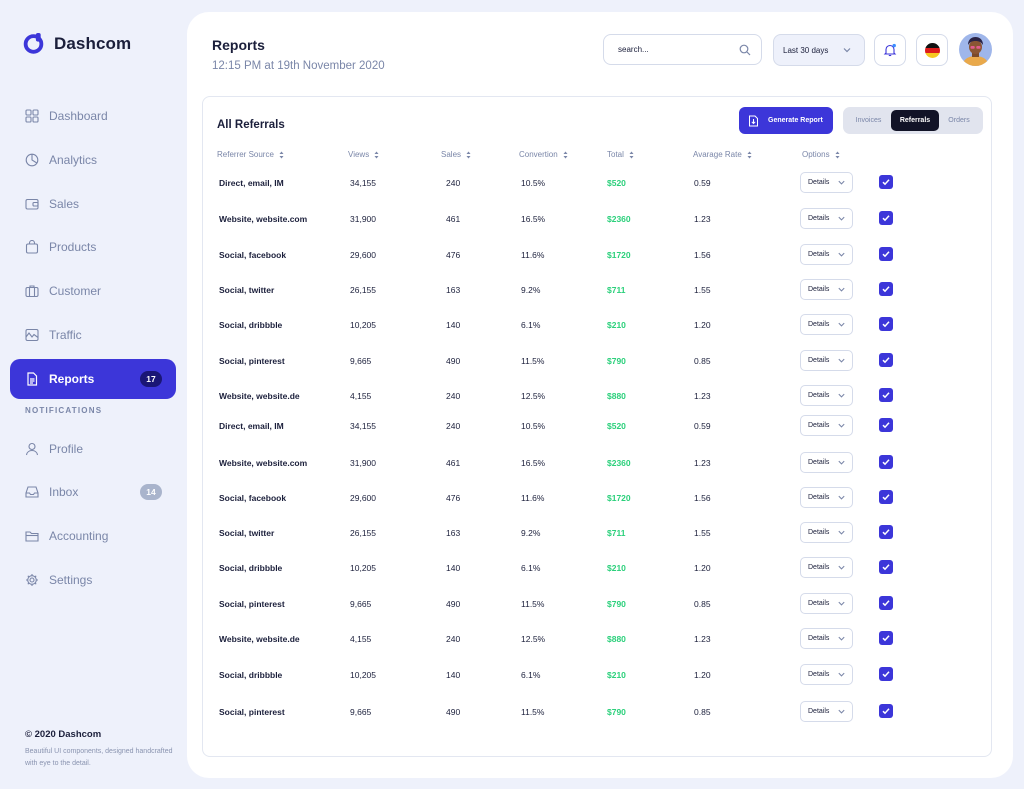 Image resolution: width=1024 pixels, height=789 pixels. What do you see at coordinates (93, 580) in the screenshot?
I see `sidebar-item-settings: Settings` at bounding box center [93, 580].